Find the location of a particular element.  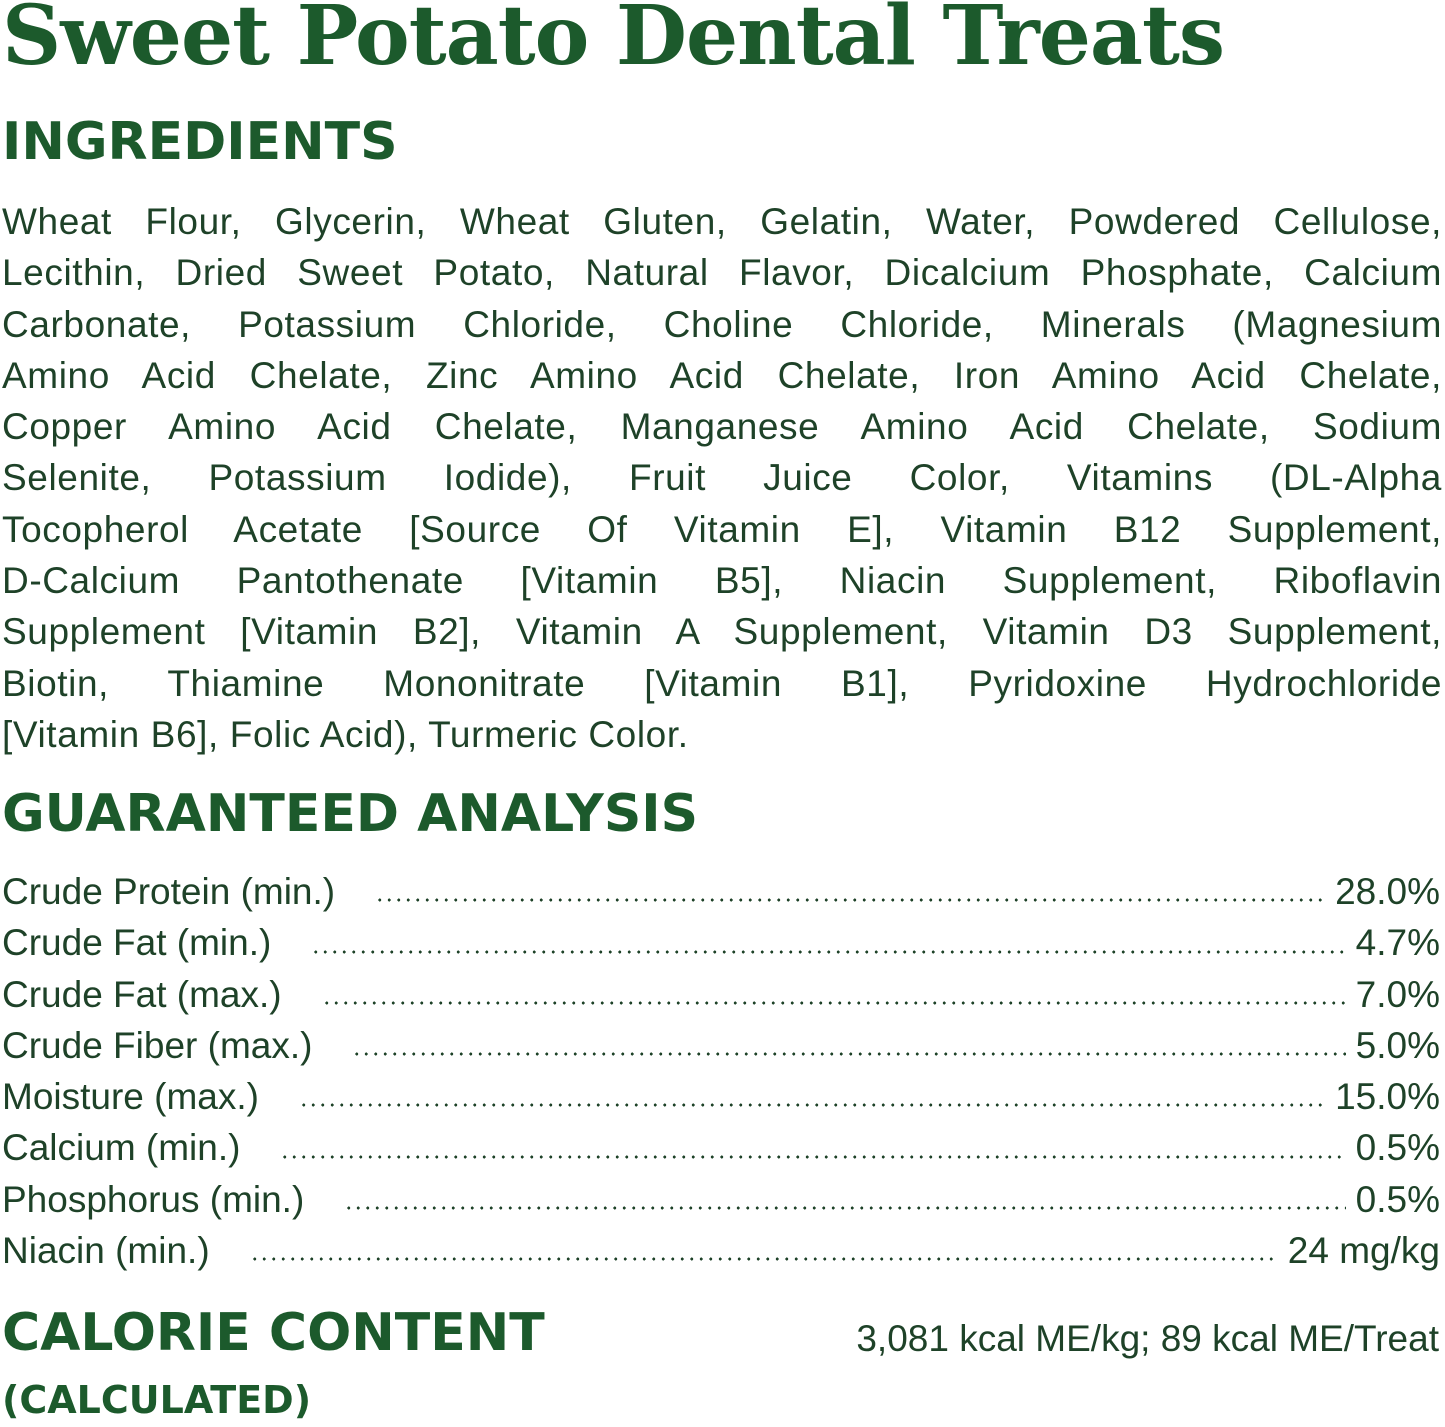

analysis-label: Niacin (min.) is located at coordinates (106, 1251).